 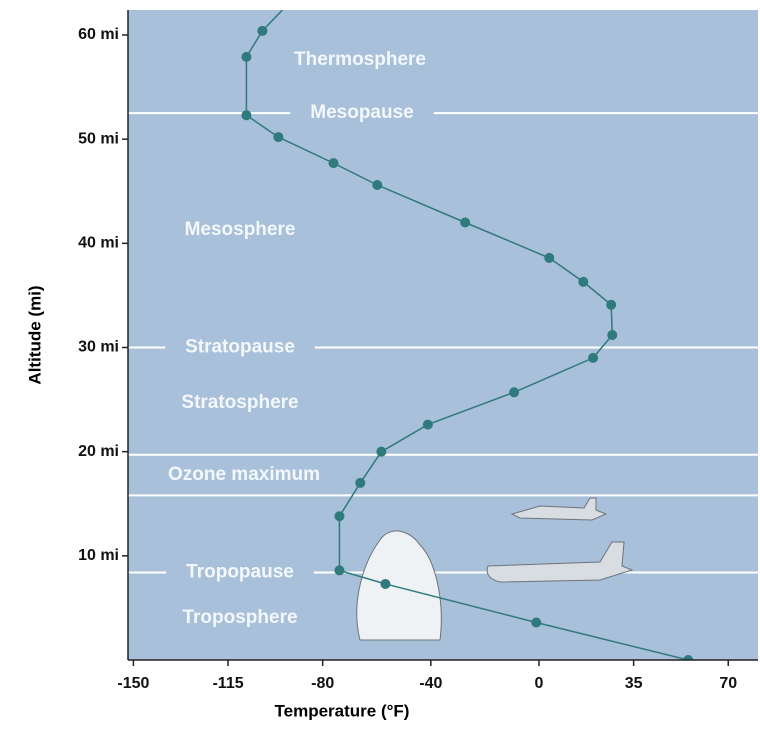 I want to click on boundary-label: Tropopause, so click(x=240, y=572).